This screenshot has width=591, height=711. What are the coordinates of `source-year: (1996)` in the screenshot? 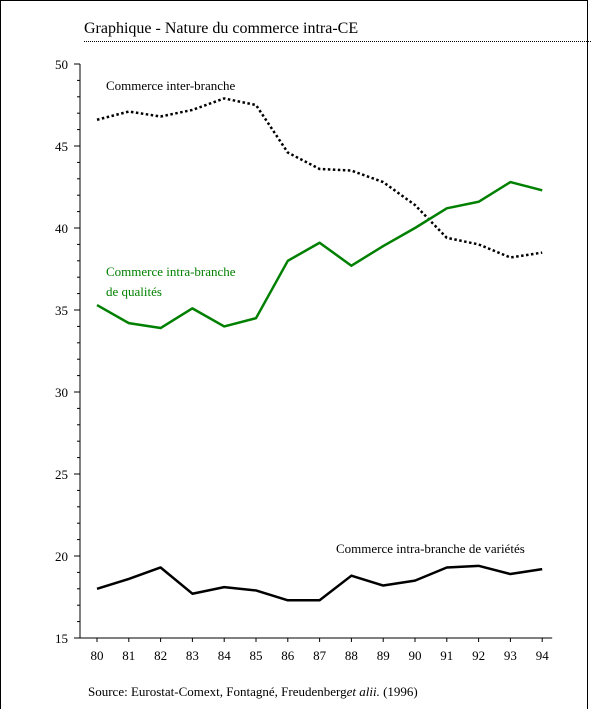 It's located at (398, 691).